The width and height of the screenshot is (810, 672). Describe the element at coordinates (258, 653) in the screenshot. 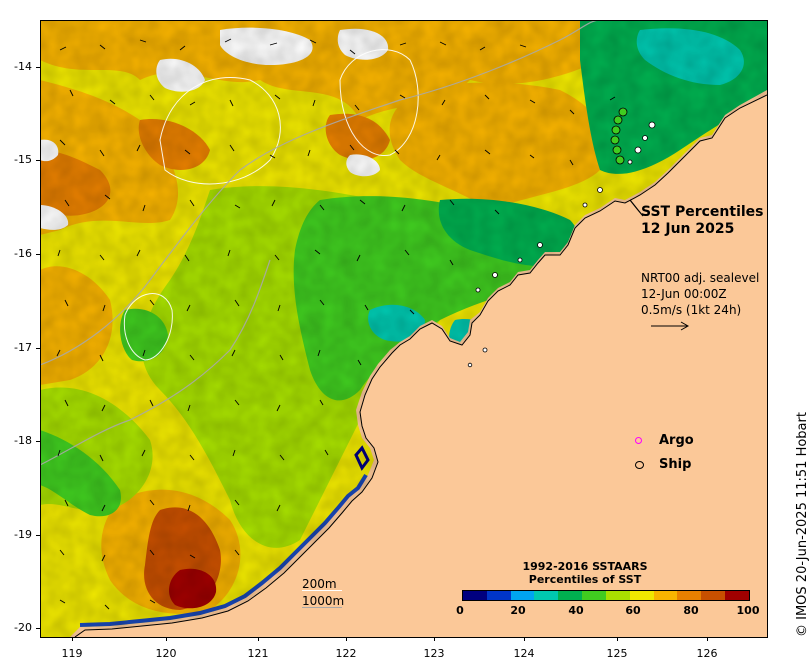

I see `x-tick-label: 121` at that location.